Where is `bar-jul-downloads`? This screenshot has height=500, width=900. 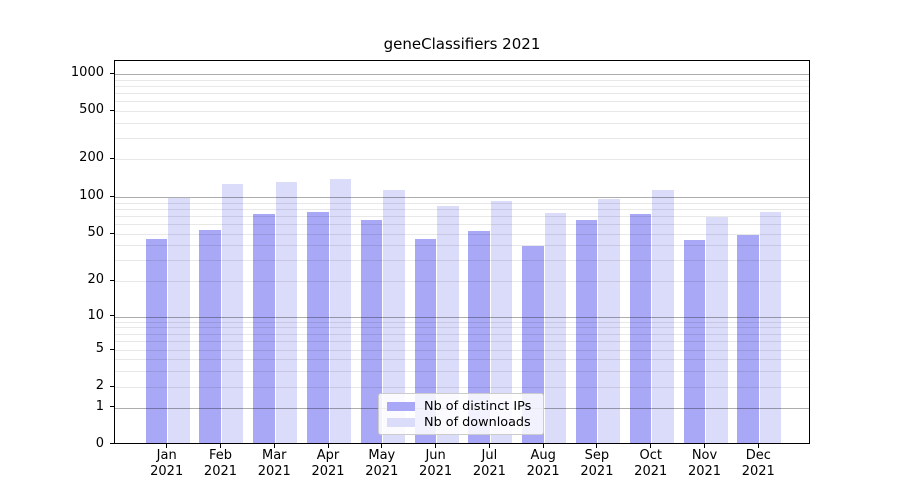 bar-jul-downloads is located at coordinates (501, 322).